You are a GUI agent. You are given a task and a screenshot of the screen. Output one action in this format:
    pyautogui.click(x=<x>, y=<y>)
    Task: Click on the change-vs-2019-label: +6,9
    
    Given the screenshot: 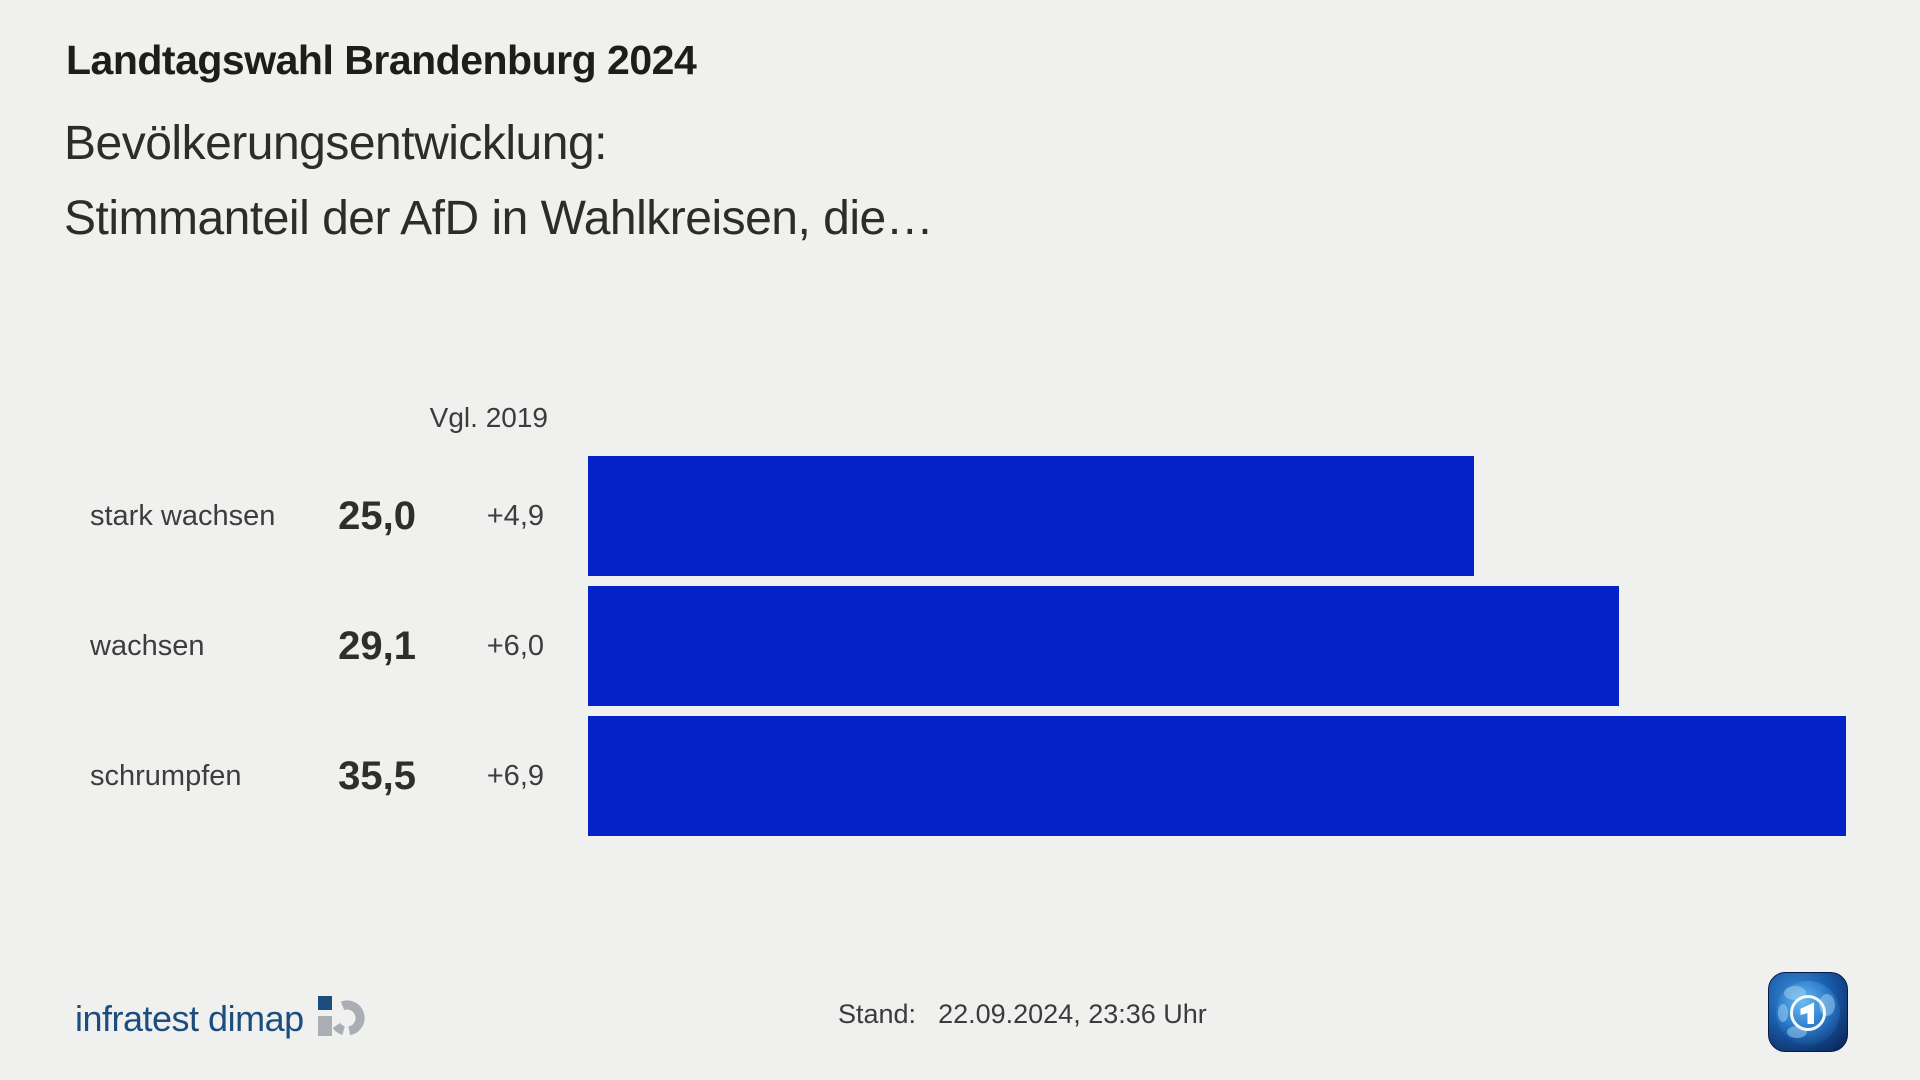 What is the action you would take?
    pyautogui.click(x=515, y=775)
    